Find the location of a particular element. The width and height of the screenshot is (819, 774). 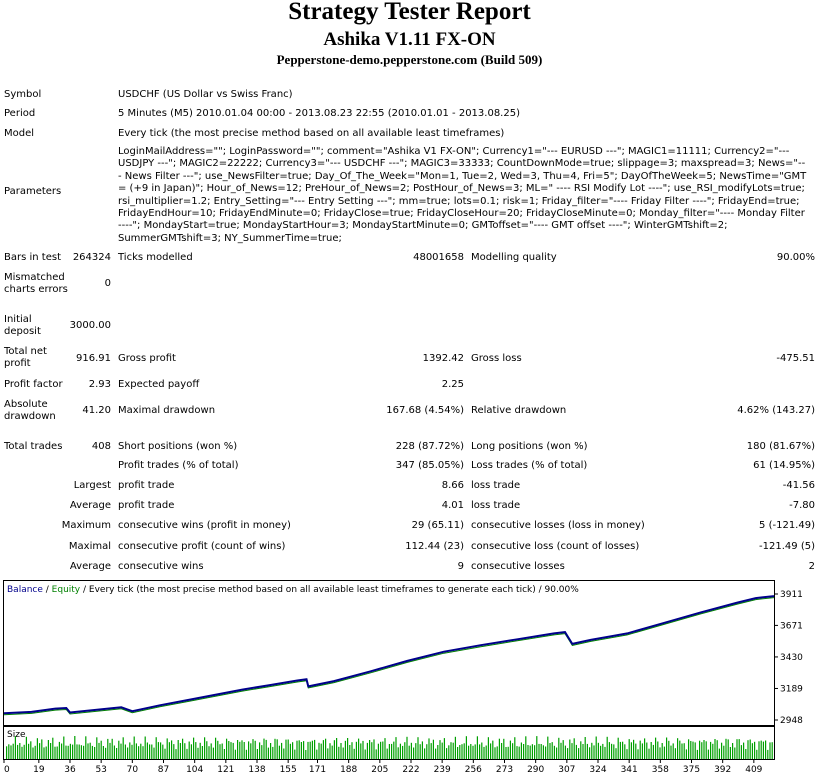

x-tick-label: 375 is located at coordinates (691, 769).